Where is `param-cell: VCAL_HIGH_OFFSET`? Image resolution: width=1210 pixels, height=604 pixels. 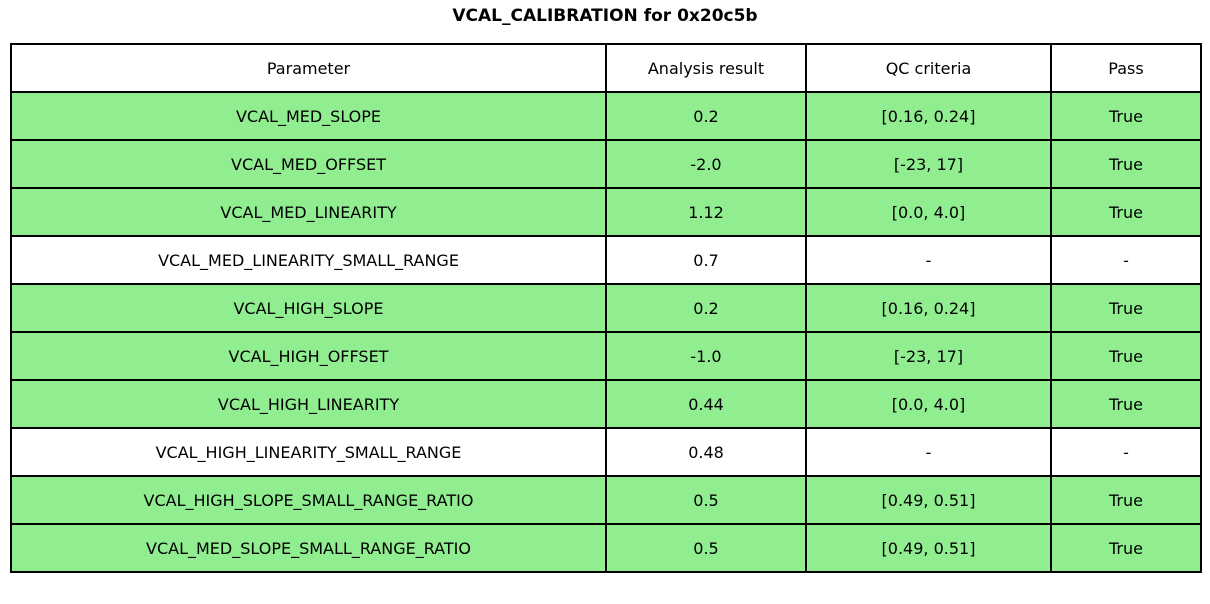
param-cell: VCAL_HIGH_OFFSET is located at coordinates (308, 356).